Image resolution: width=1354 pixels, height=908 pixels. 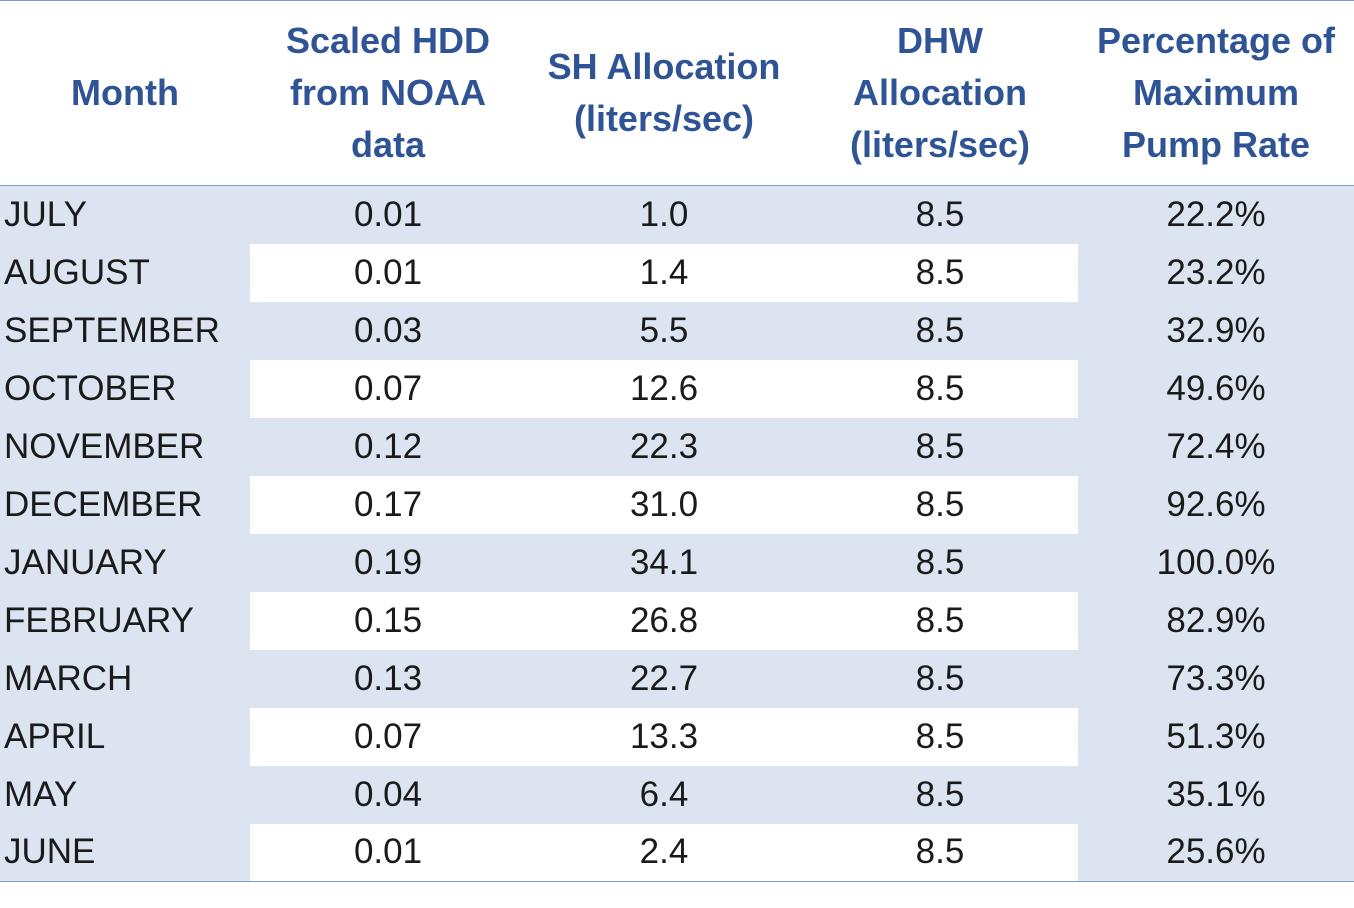 I want to click on cell-sh-allocation: 12.6, so click(x=664, y=388).